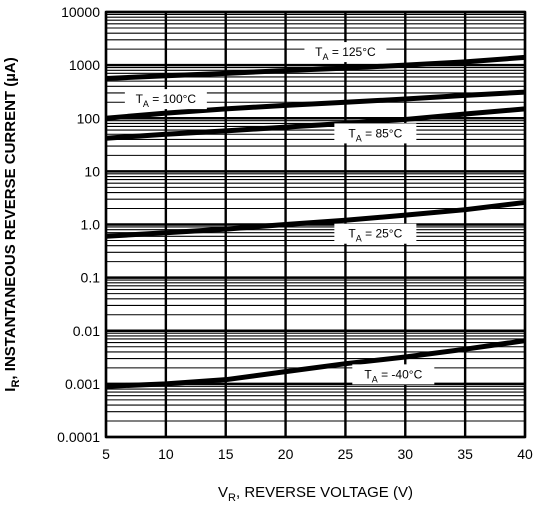  Describe the element at coordinates (286, 454) in the screenshot. I see `x-tick-label: 20` at that location.